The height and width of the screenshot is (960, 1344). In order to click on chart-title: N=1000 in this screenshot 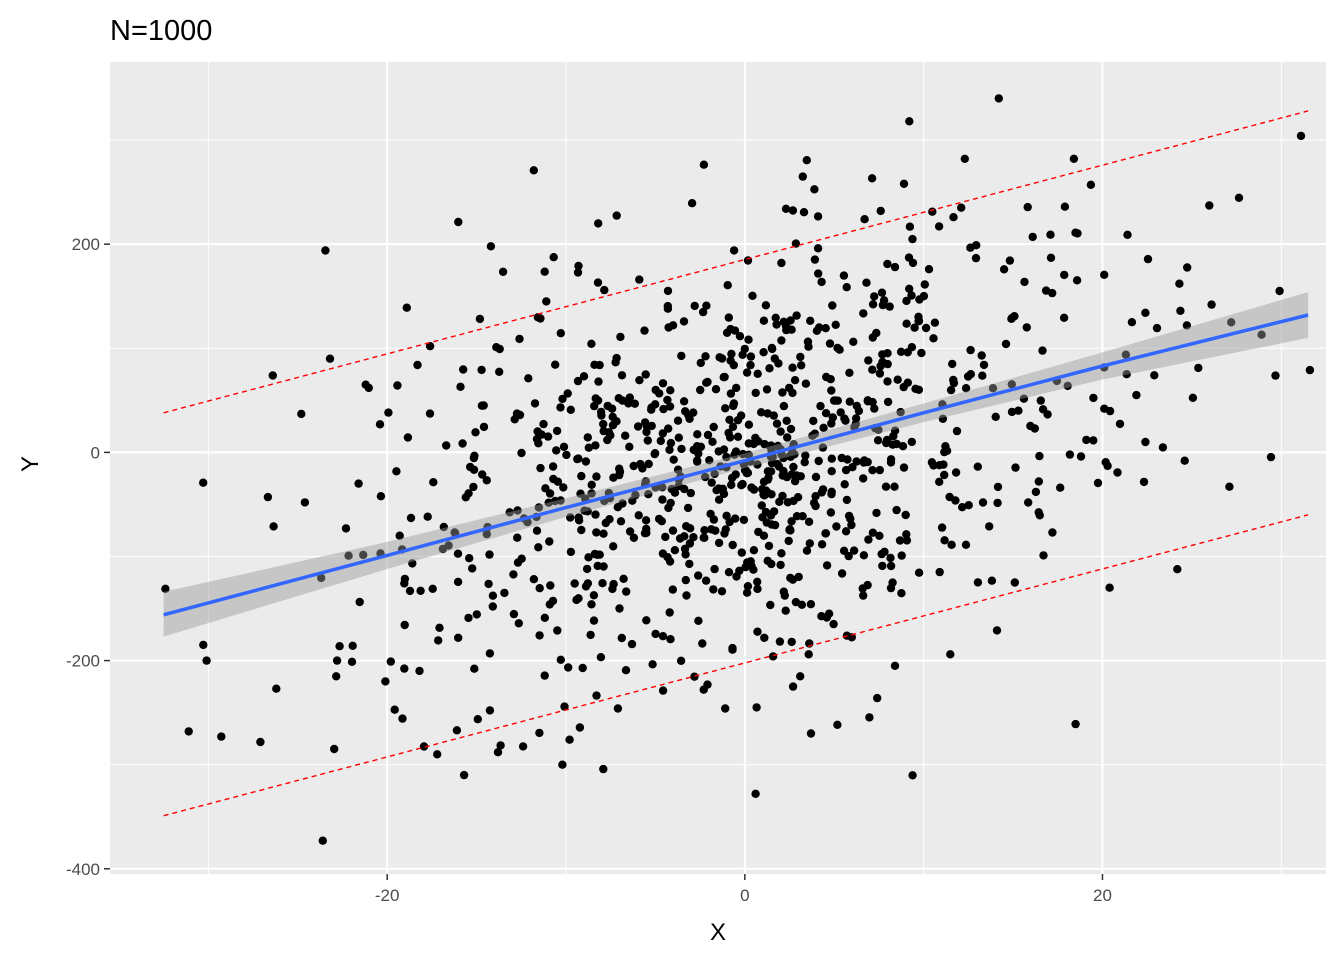, I will do `click(161, 31)`.